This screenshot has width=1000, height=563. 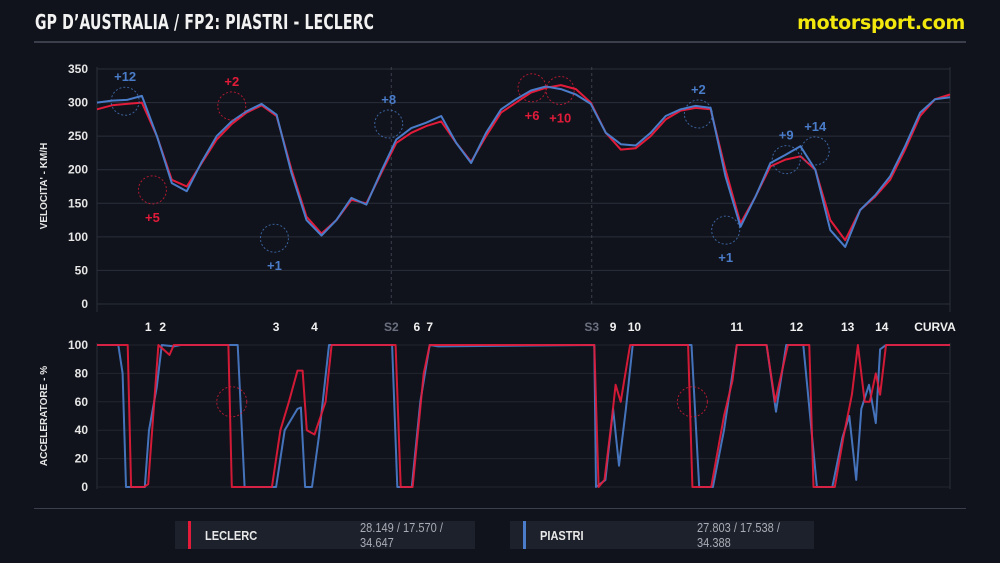 I want to click on throttle-y-axis: 0 20 40 60 80 100, so click(x=78, y=416).